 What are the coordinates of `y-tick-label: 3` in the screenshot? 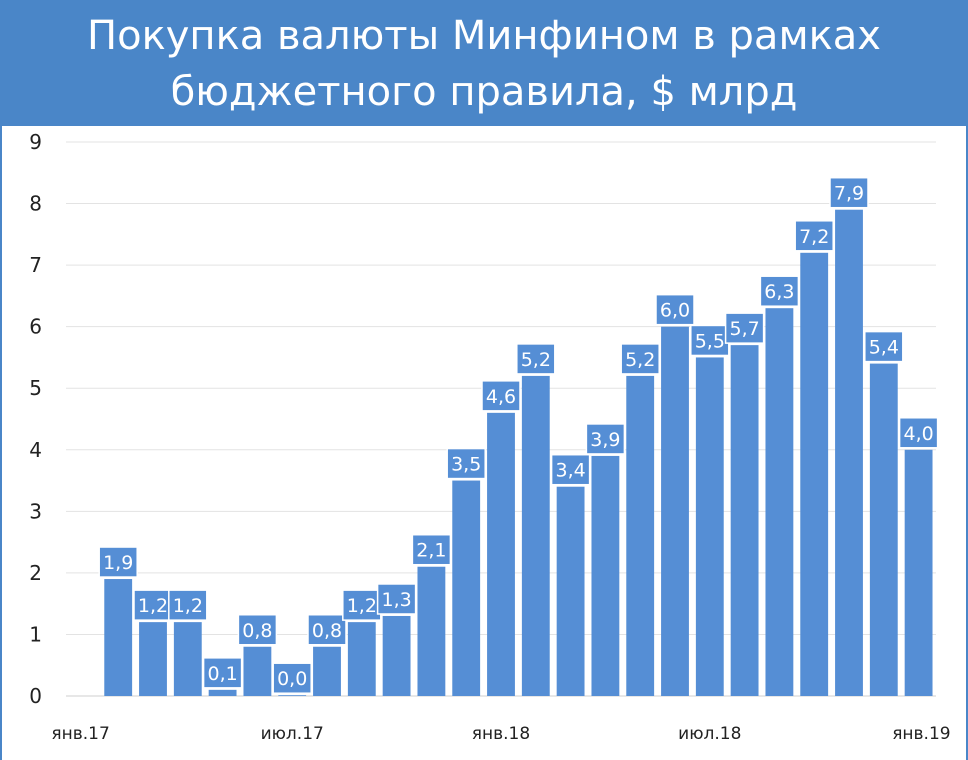 It's located at (35, 511).